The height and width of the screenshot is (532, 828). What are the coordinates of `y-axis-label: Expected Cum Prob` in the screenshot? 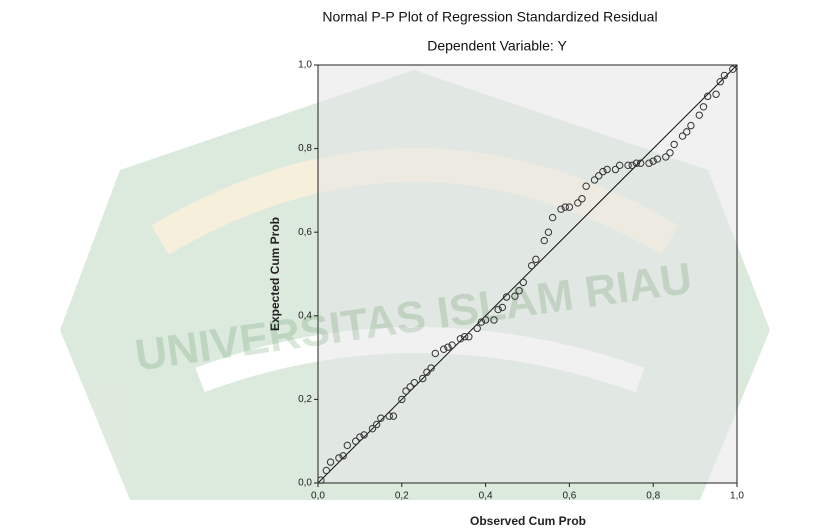 It's located at (275, 274).